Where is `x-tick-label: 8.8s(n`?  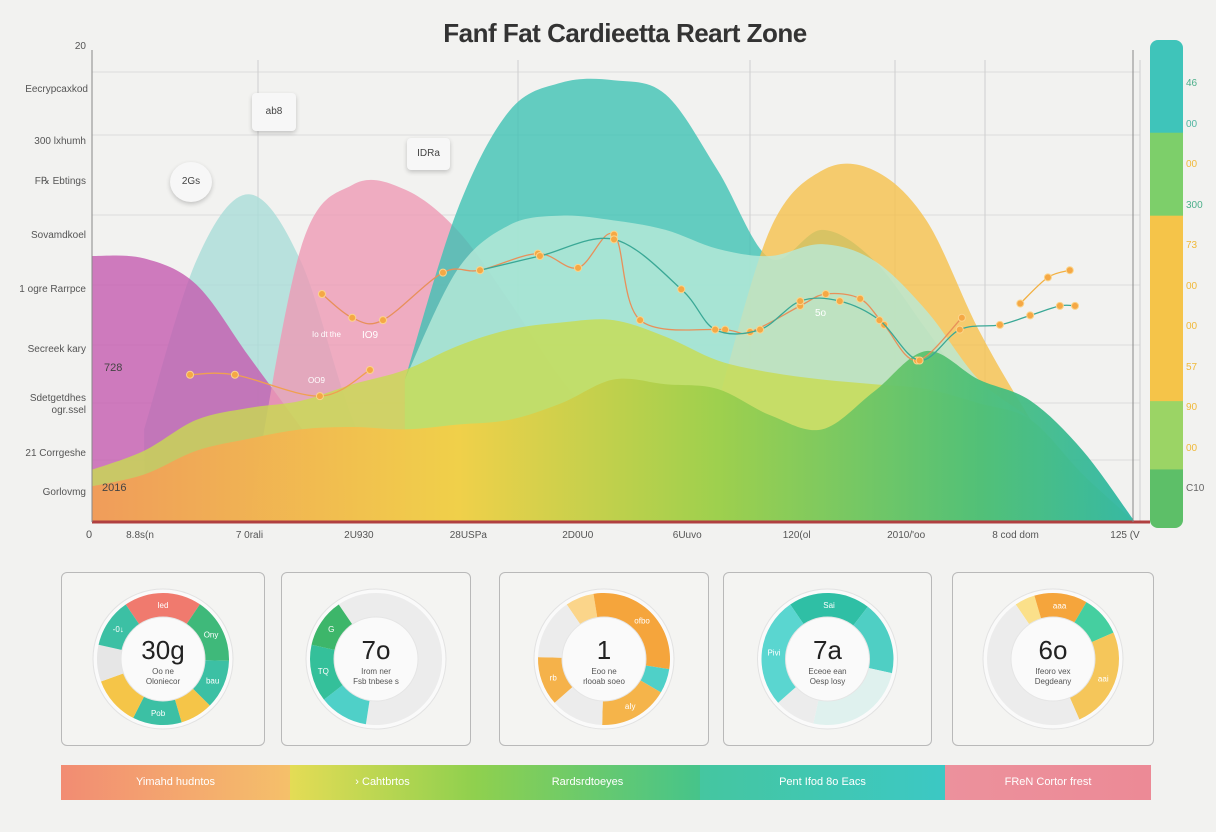 x-tick-label: 8.8s(n is located at coordinates (140, 535).